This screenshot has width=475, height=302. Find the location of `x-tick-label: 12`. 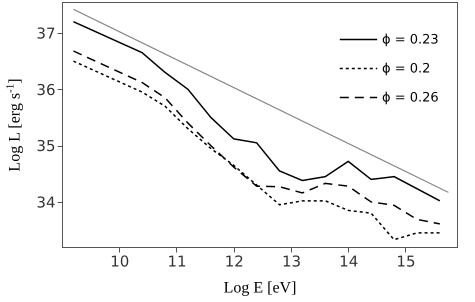

x-tick-label: 12 is located at coordinates (234, 261).